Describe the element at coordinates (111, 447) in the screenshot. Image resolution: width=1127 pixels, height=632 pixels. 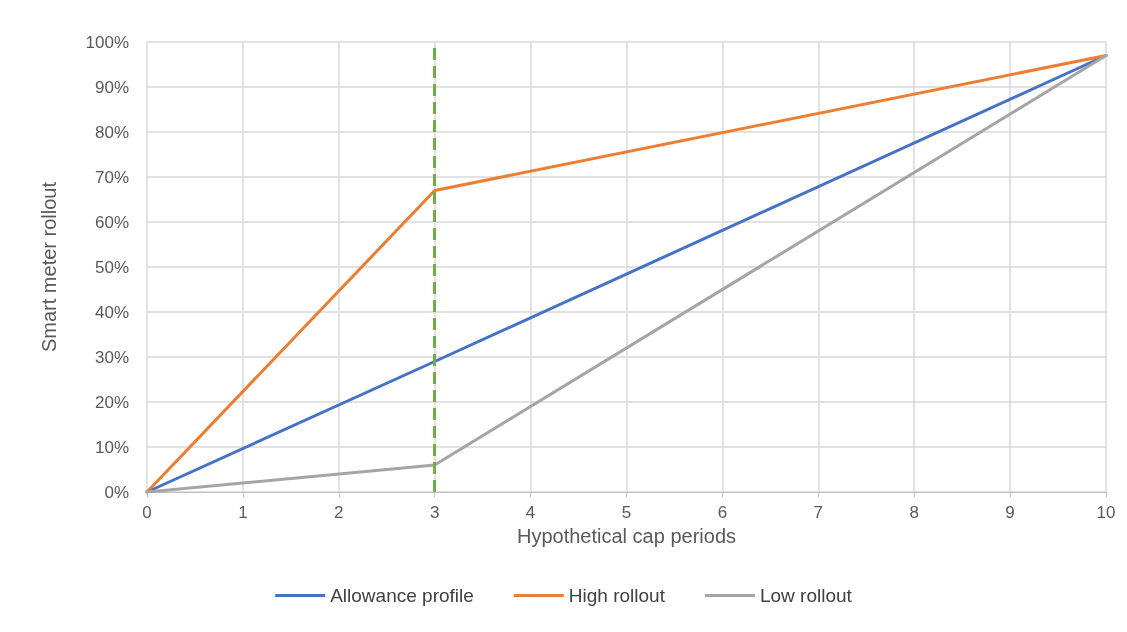
I see `y-tick-label: 10%` at that location.